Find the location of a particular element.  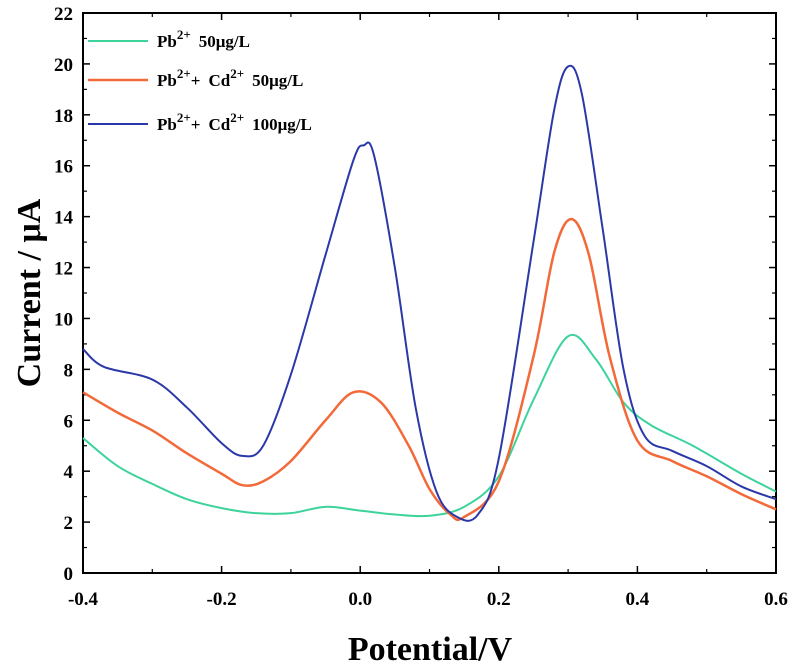

x-tick-label-5: 0.6 is located at coordinates (776, 599).